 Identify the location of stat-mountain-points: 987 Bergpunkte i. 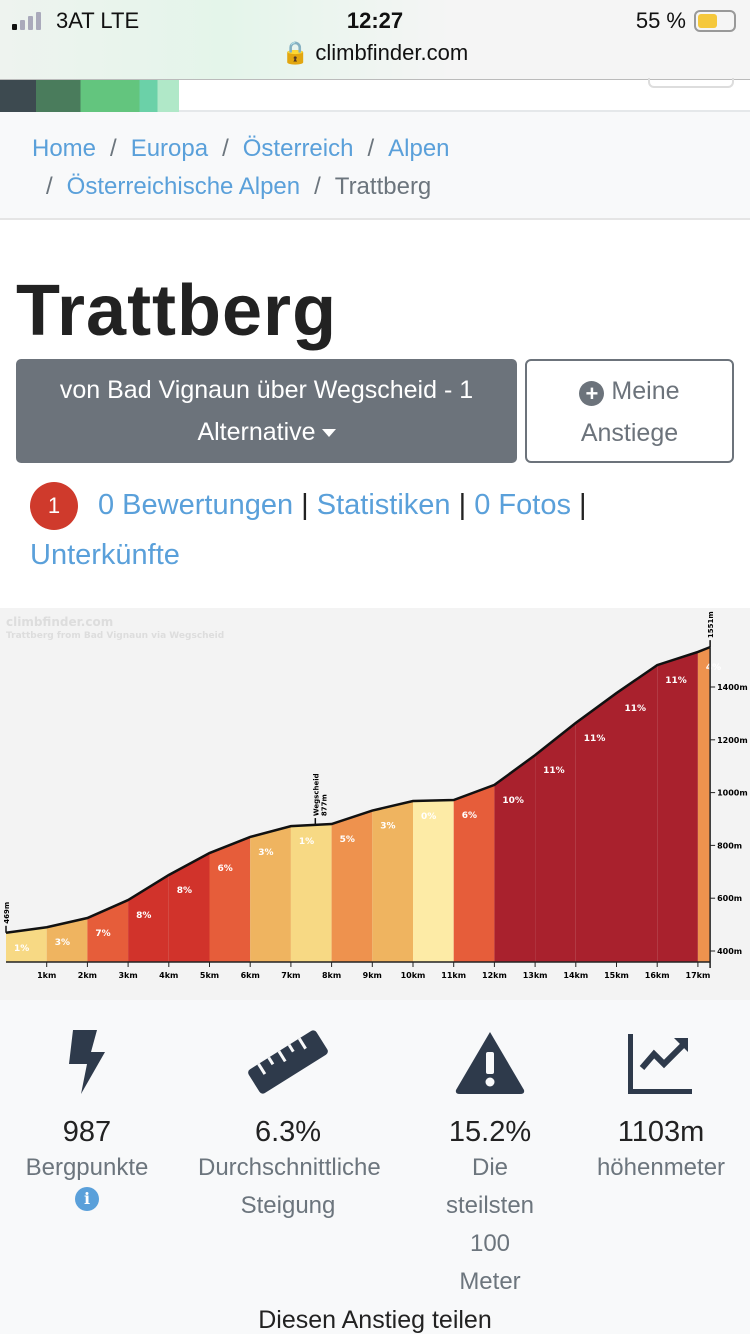
(88, 1120).